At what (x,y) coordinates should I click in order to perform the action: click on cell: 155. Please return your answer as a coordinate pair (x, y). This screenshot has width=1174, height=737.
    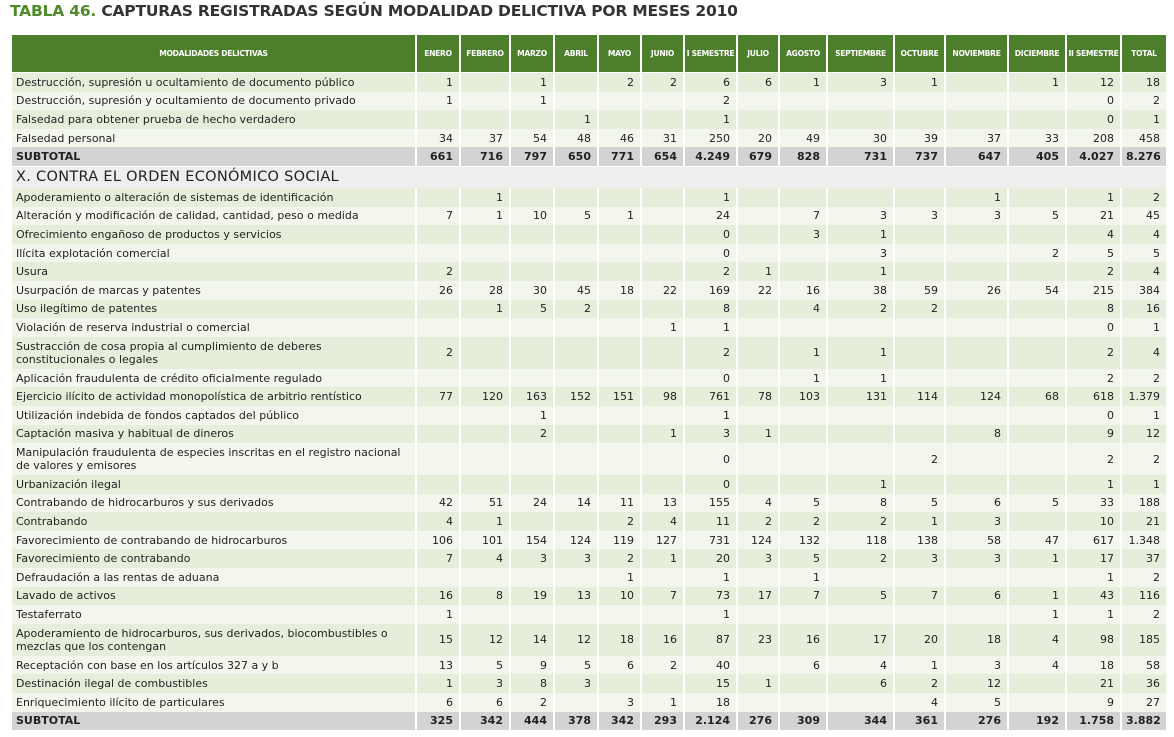
    Looking at the image, I should click on (710, 503).